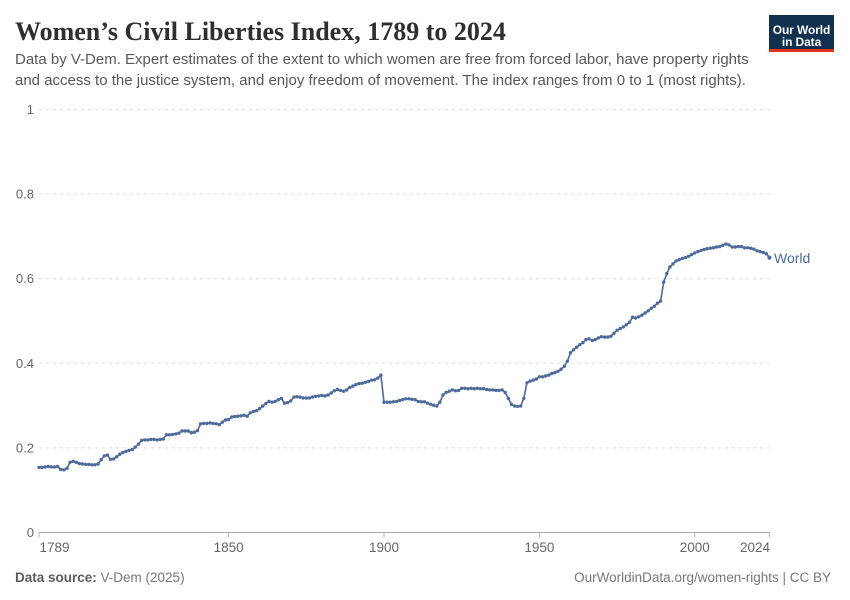  I want to click on svg-text: 1, so click(30, 109).